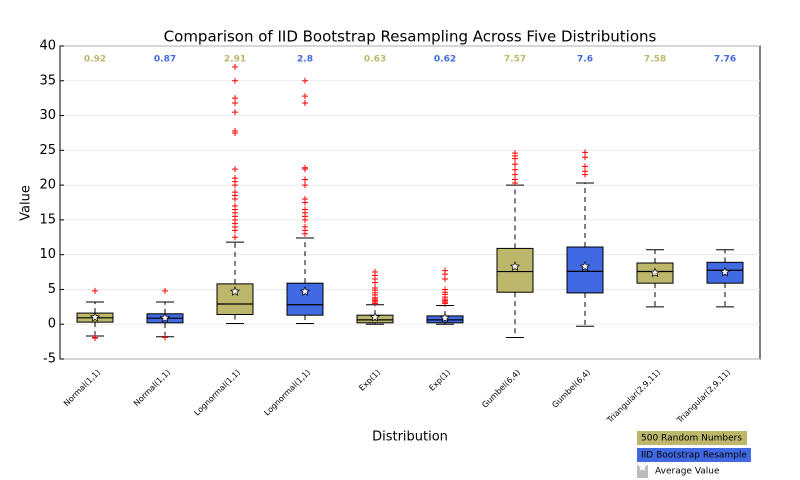 This screenshot has height=480, width=800. I want to click on median-label: 7.57, so click(515, 60).